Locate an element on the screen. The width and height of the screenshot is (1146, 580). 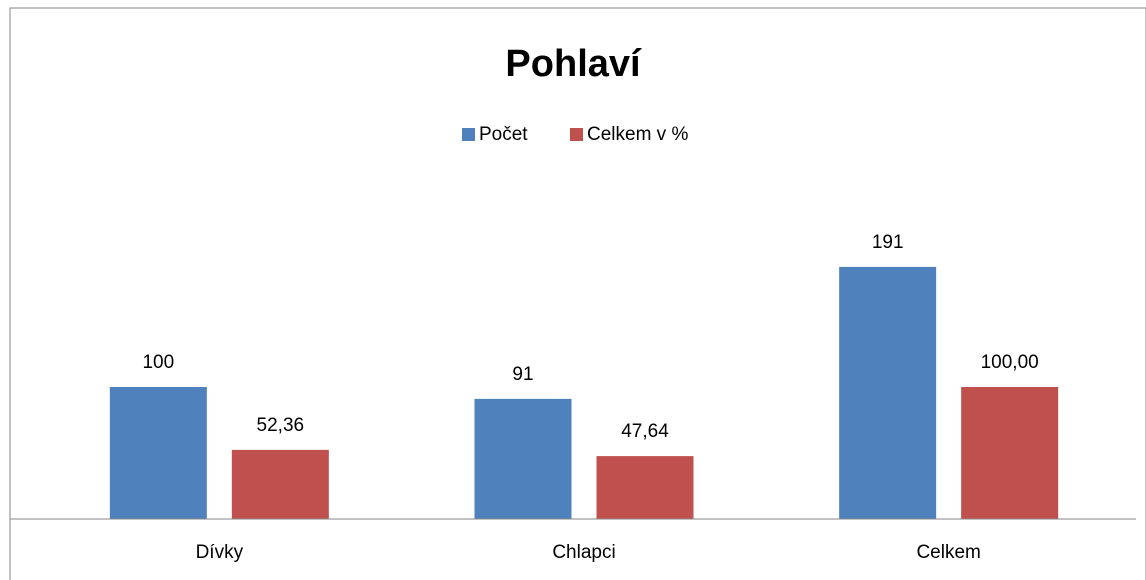
data-label: 52,36 is located at coordinates (281, 425).